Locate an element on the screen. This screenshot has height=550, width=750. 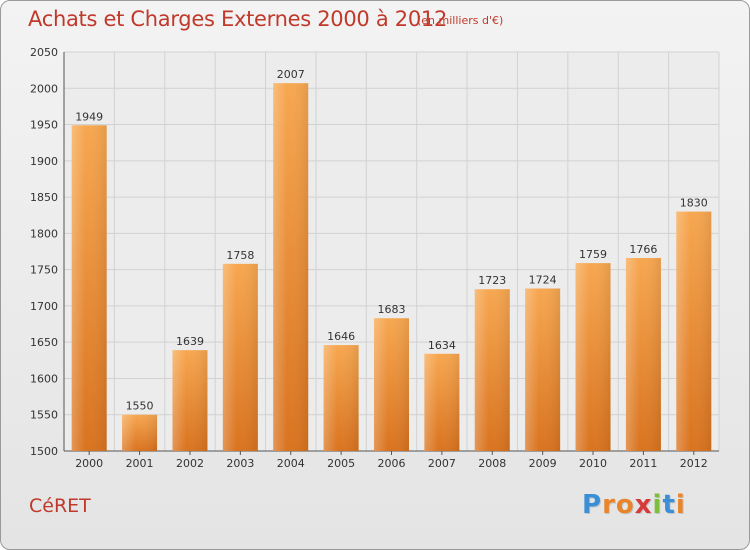
proxiti-logo: Proxiti is located at coordinates (634, 505).